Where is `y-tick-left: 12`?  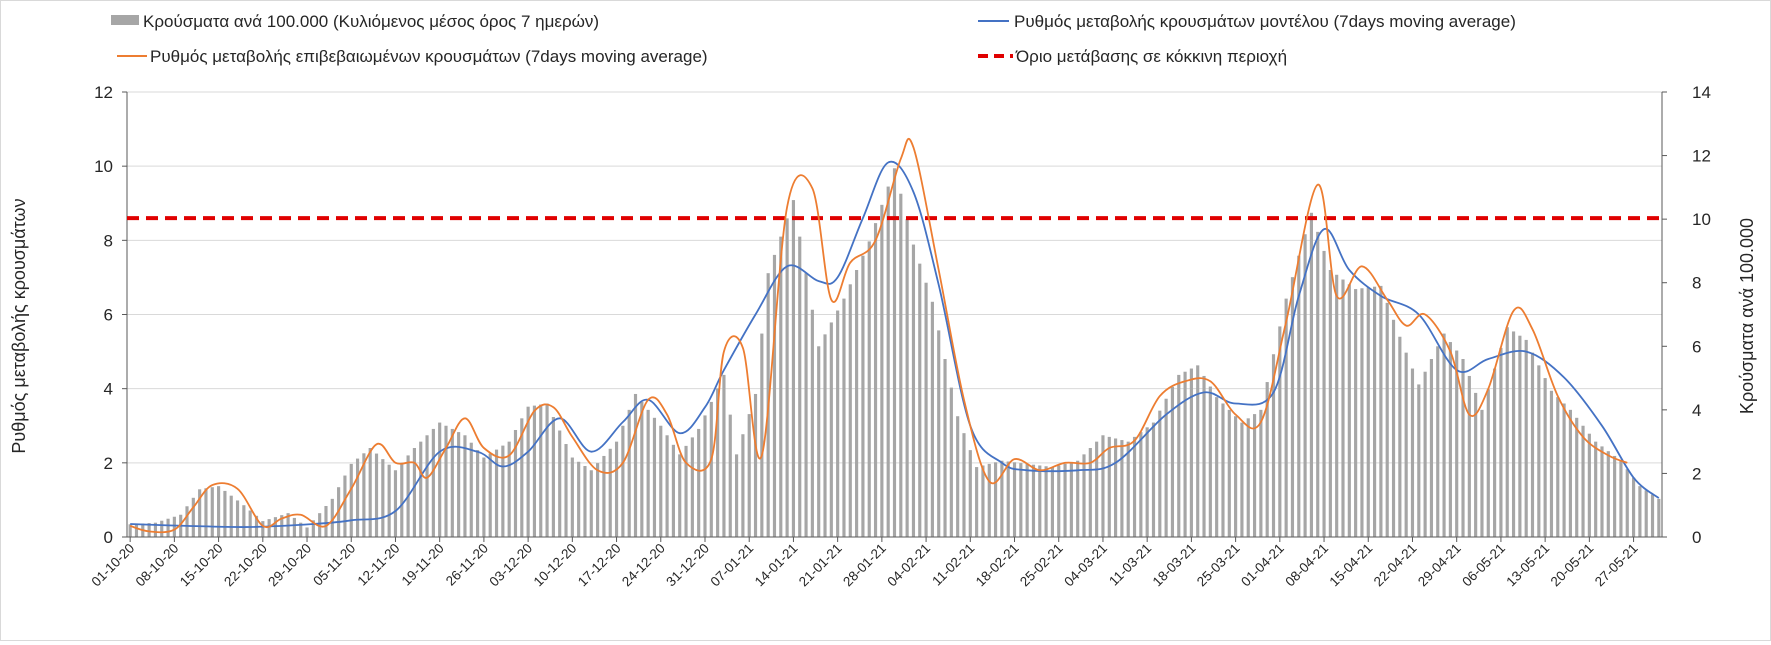 y-tick-left: 12 is located at coordinates (103, 92).